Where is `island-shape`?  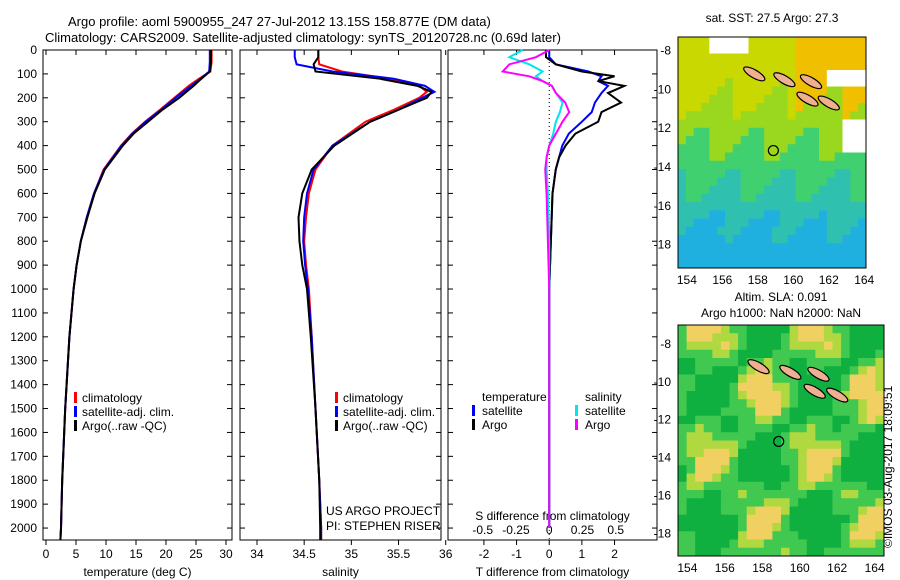 island-shape is located at coordinates (790, 372).